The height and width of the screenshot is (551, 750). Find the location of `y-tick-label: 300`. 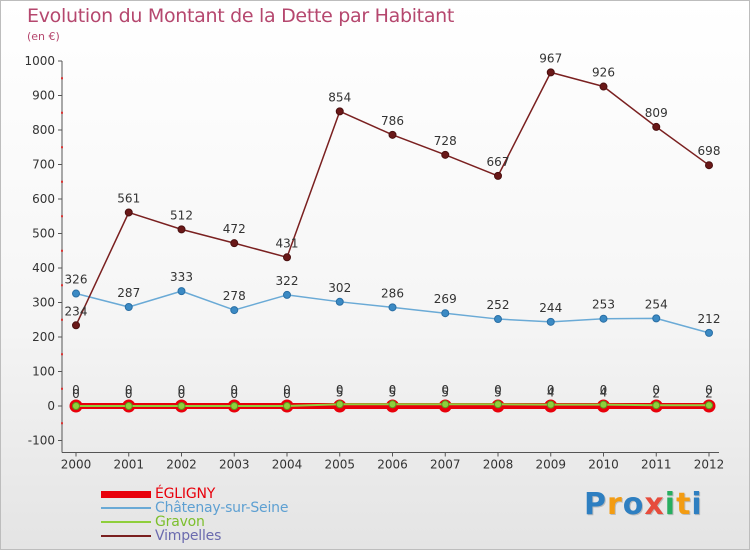

y-tick-label: 300 is located at coordinates (43, 303).